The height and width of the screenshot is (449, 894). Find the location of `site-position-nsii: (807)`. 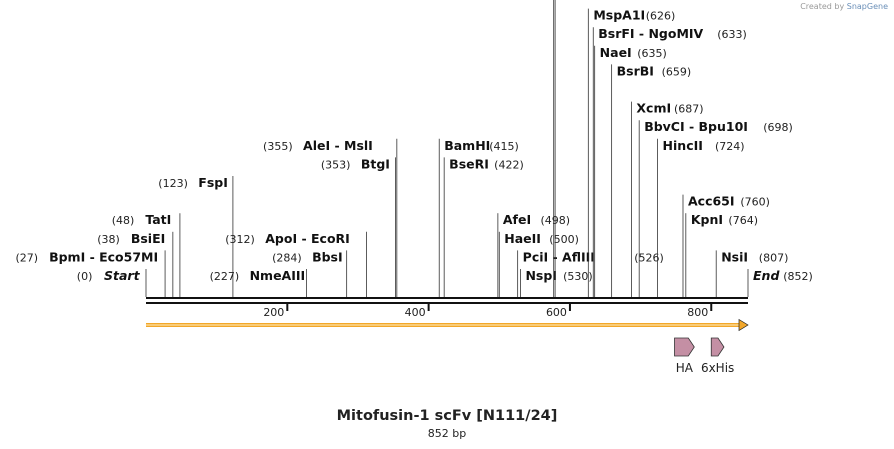

site-position-nsii: (807) is located at coordinates (774, 257).